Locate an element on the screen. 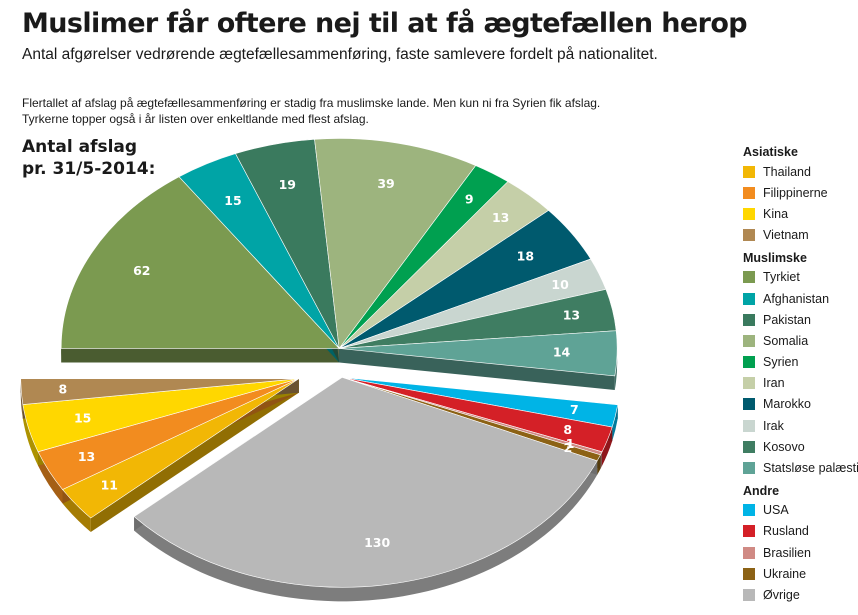  legend-item-marokko: Marokko is located at coordinates (800, 404).